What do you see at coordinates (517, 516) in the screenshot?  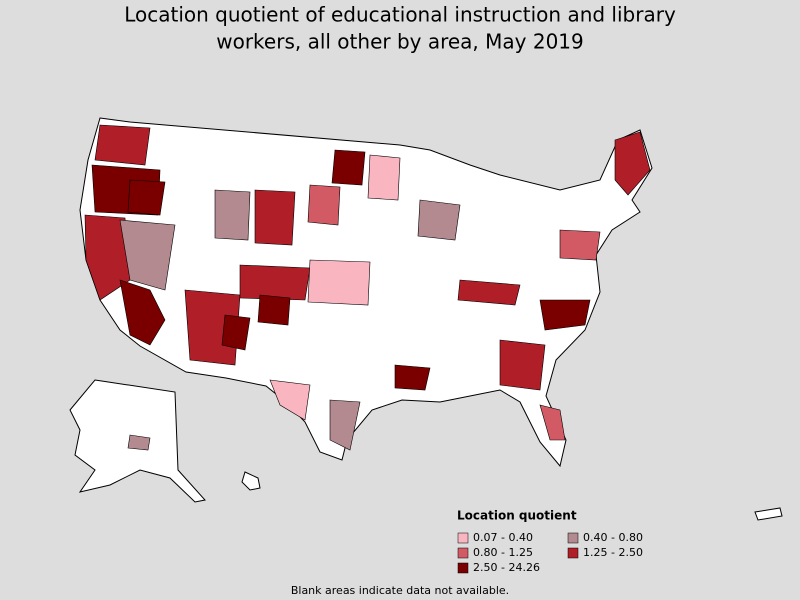 I see `legend-title: Location quotient` at bounding box center [517, 516].